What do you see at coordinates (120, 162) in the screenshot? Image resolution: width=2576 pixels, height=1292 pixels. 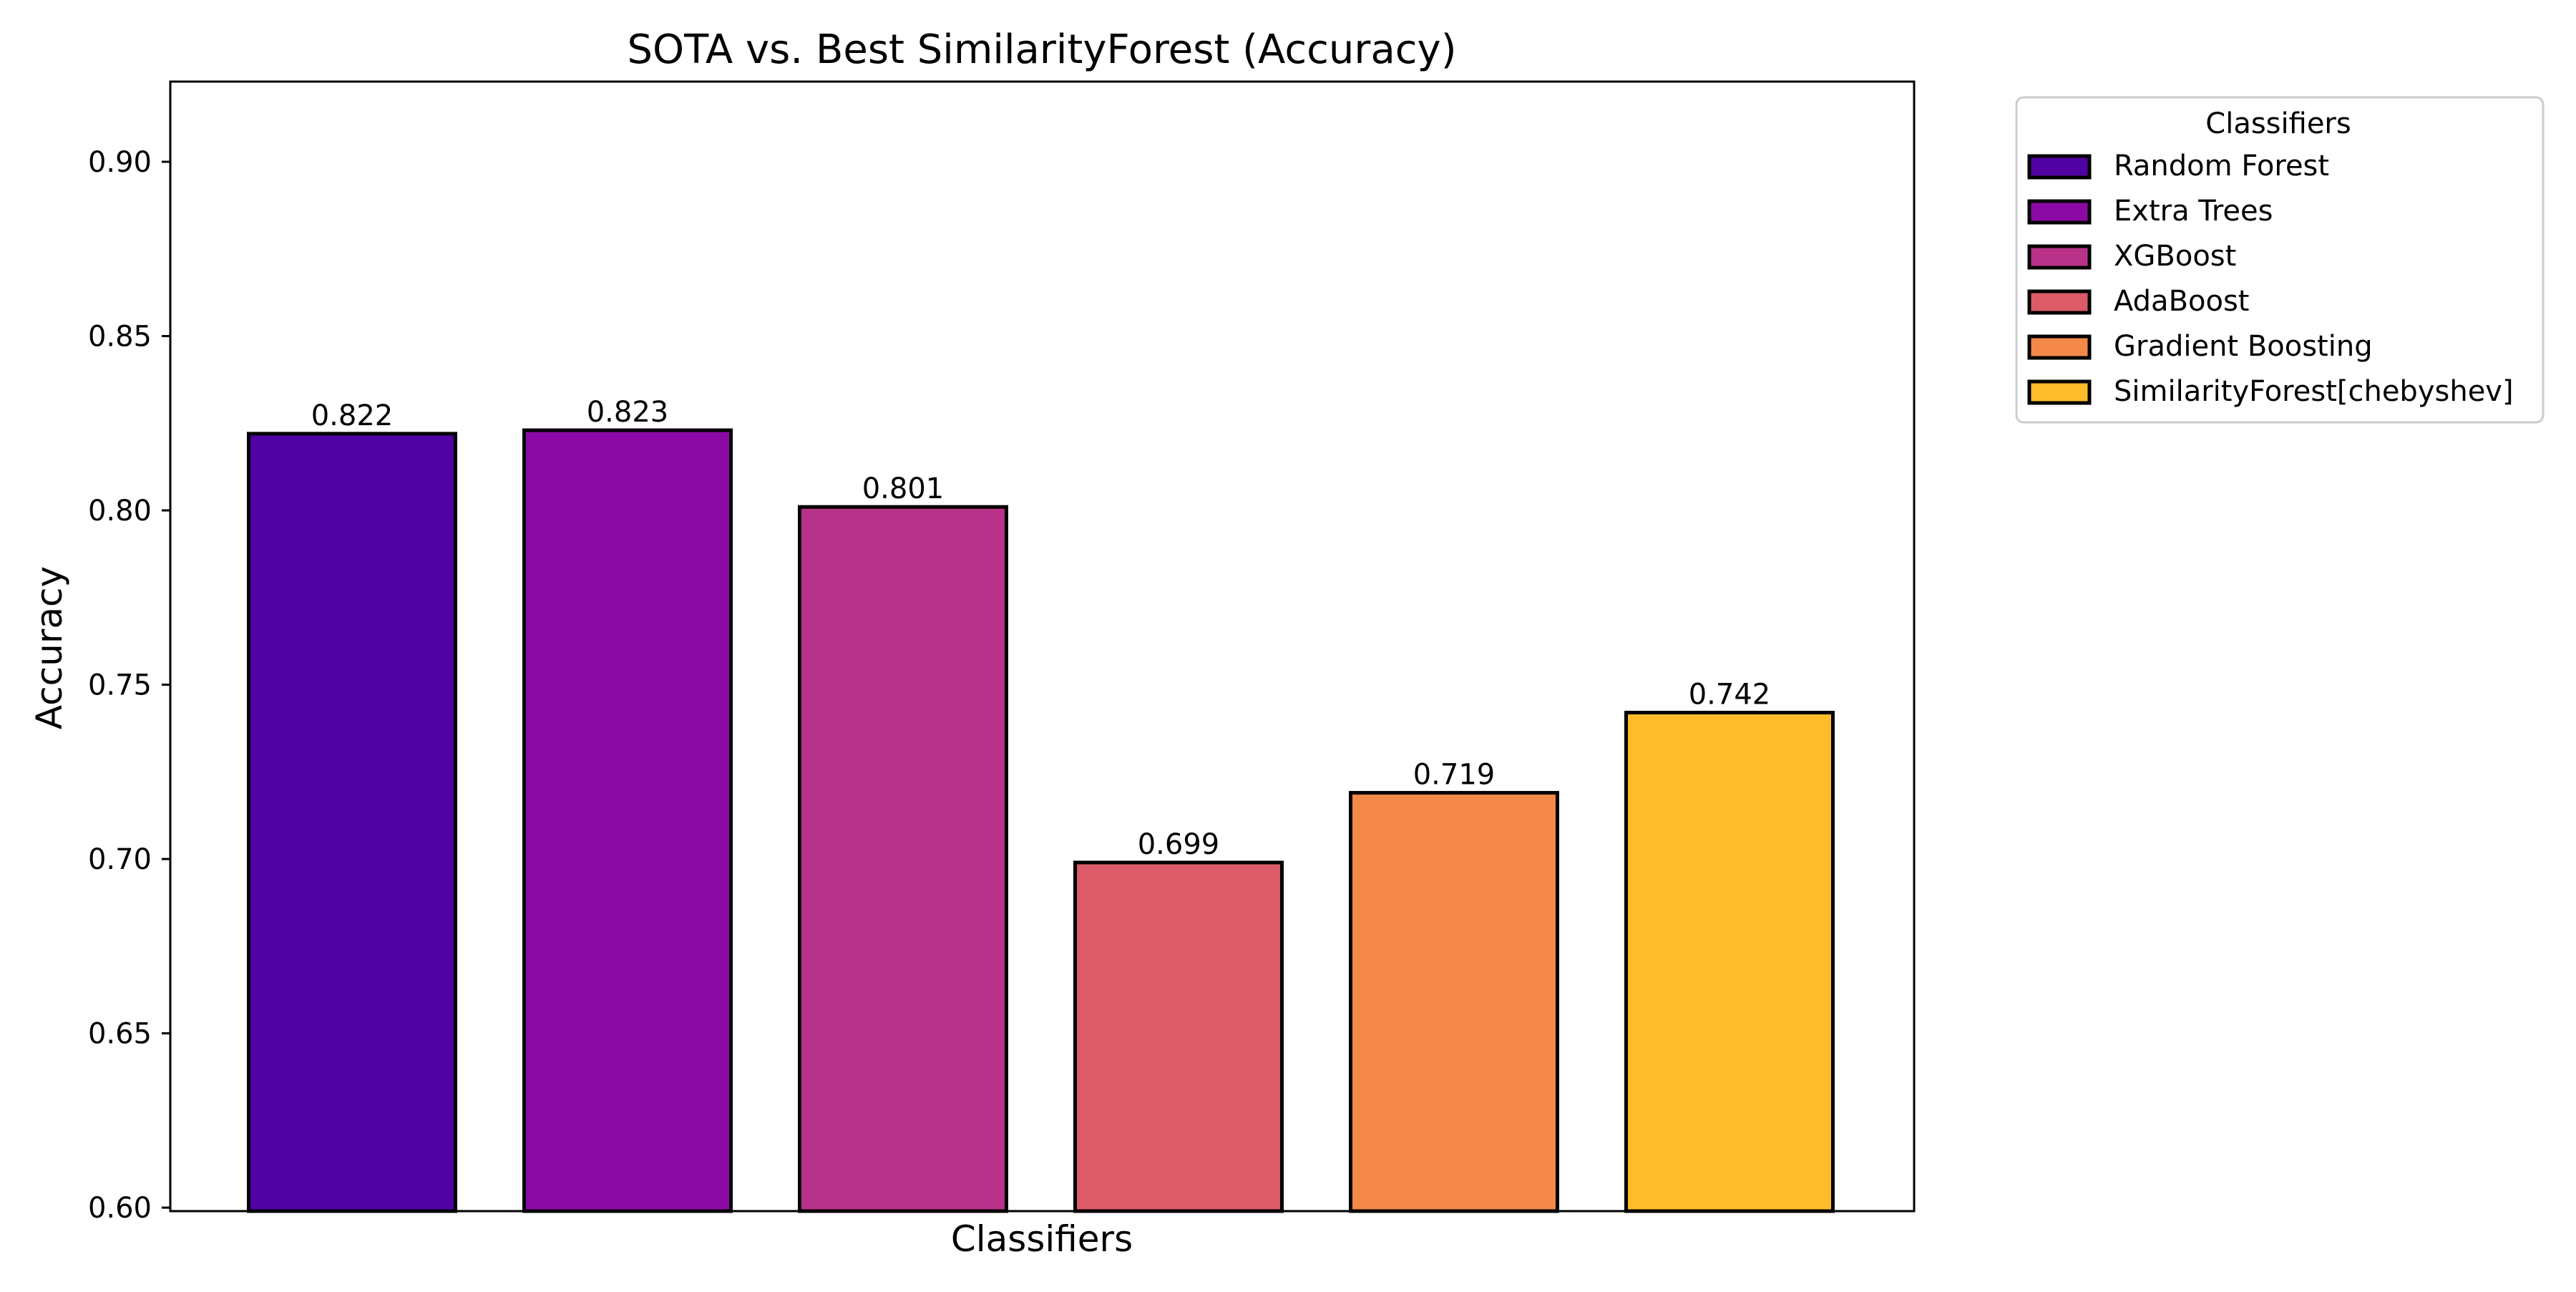 I see `y-tick-label: 0.90` at bounding box center [120, 162].